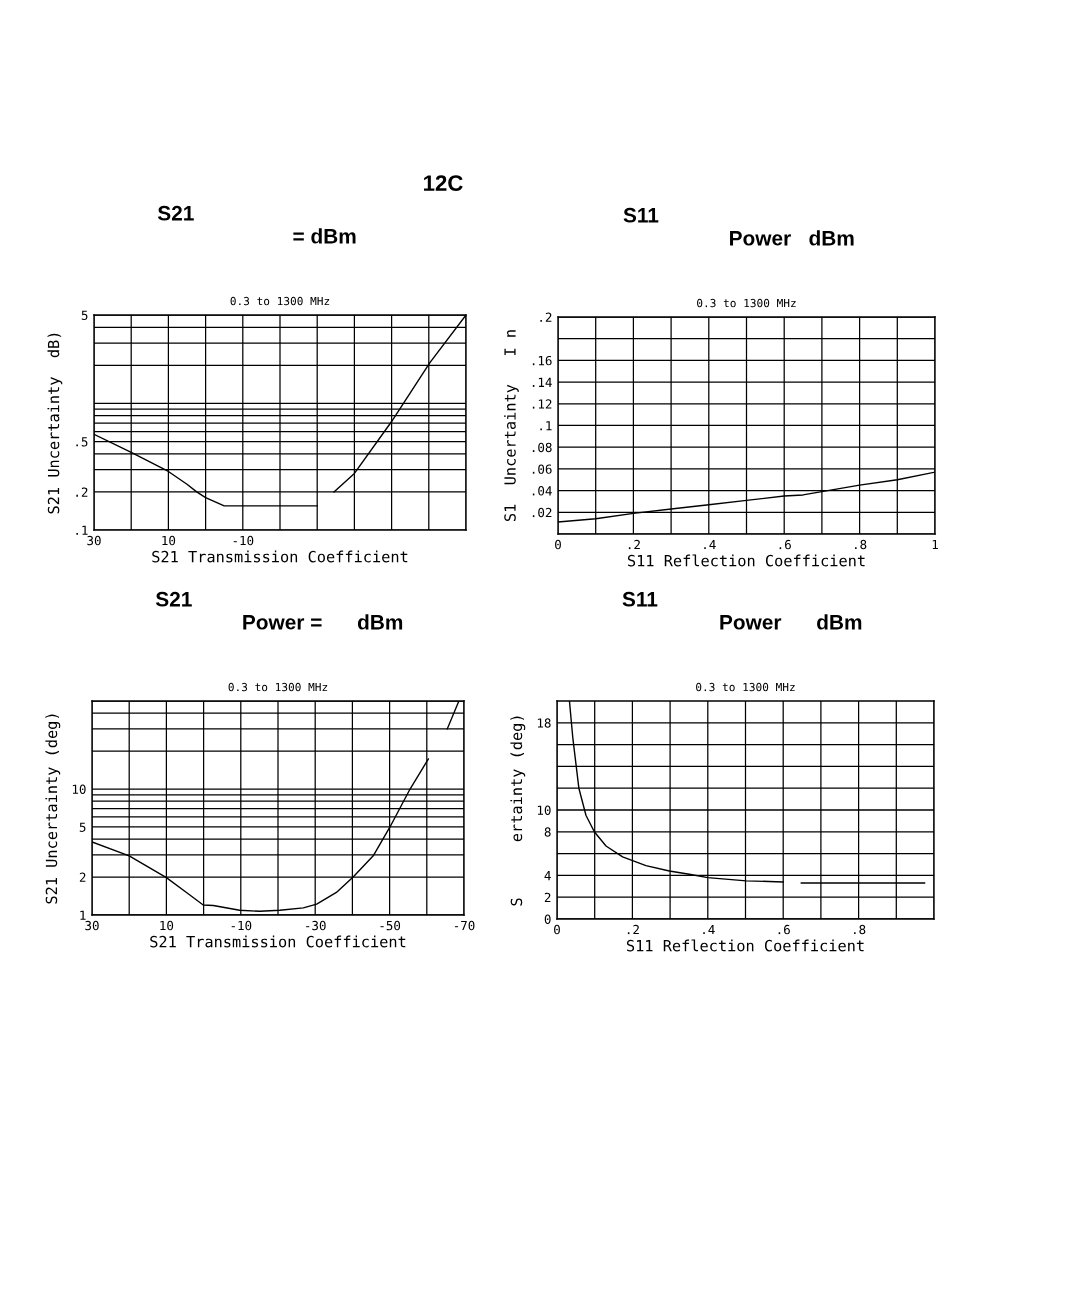  I want to click on y-tick-label: .04, so click(542, 491).